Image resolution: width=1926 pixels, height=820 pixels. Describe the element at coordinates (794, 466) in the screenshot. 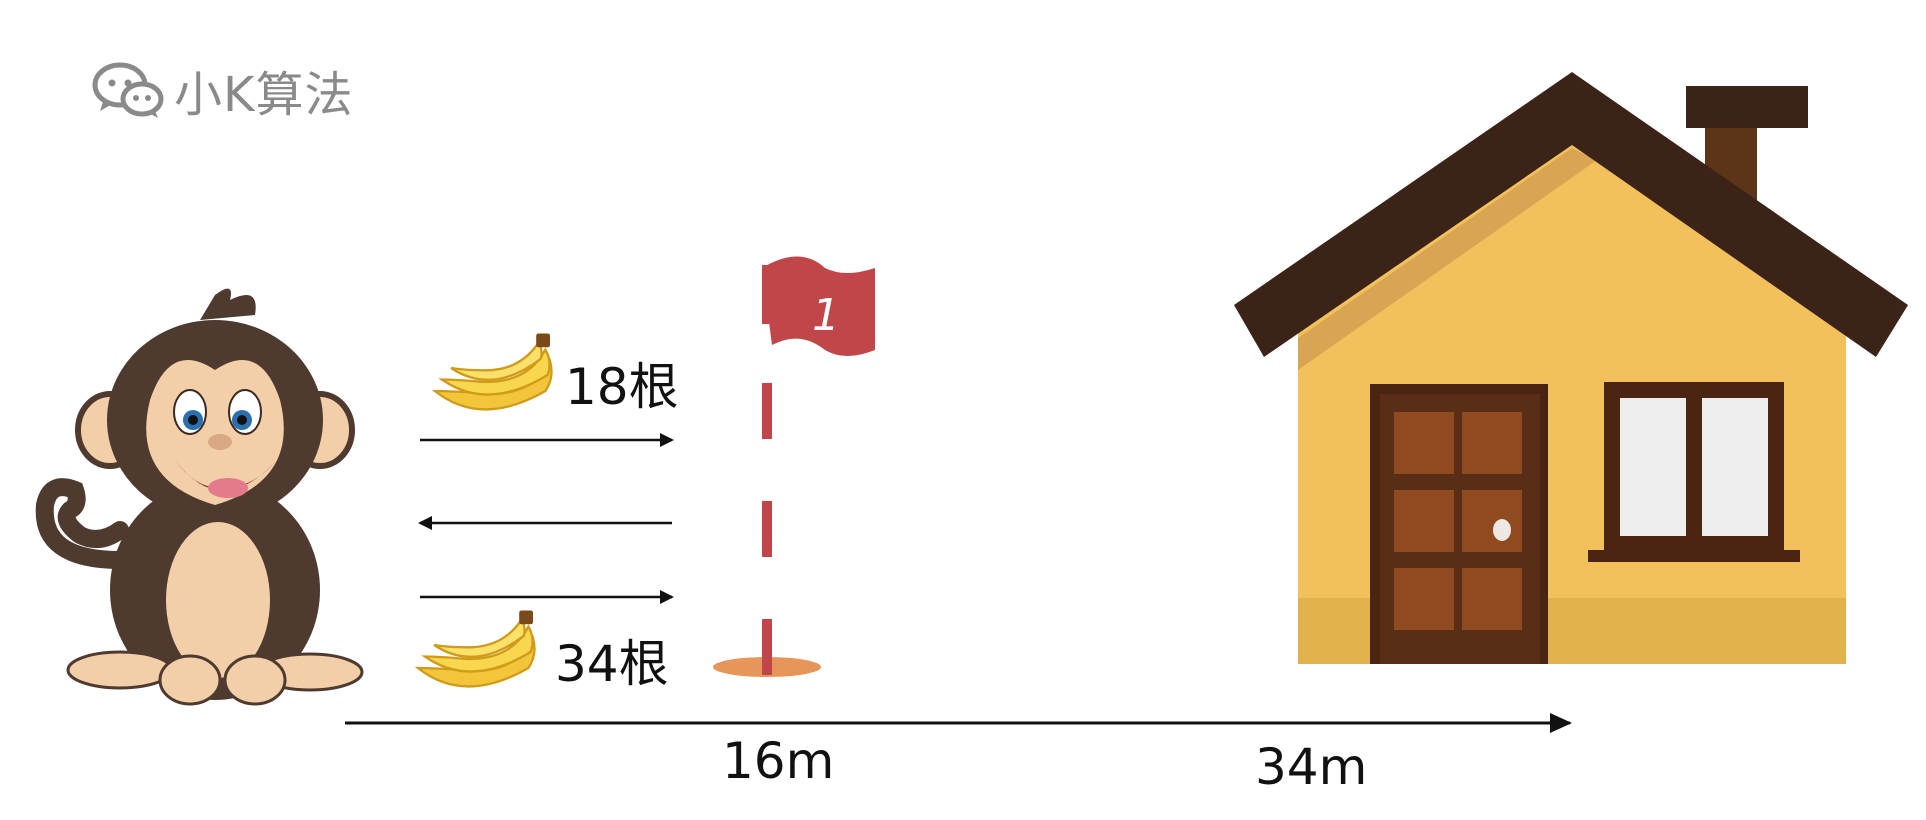

I see `flag-marker` at that location.